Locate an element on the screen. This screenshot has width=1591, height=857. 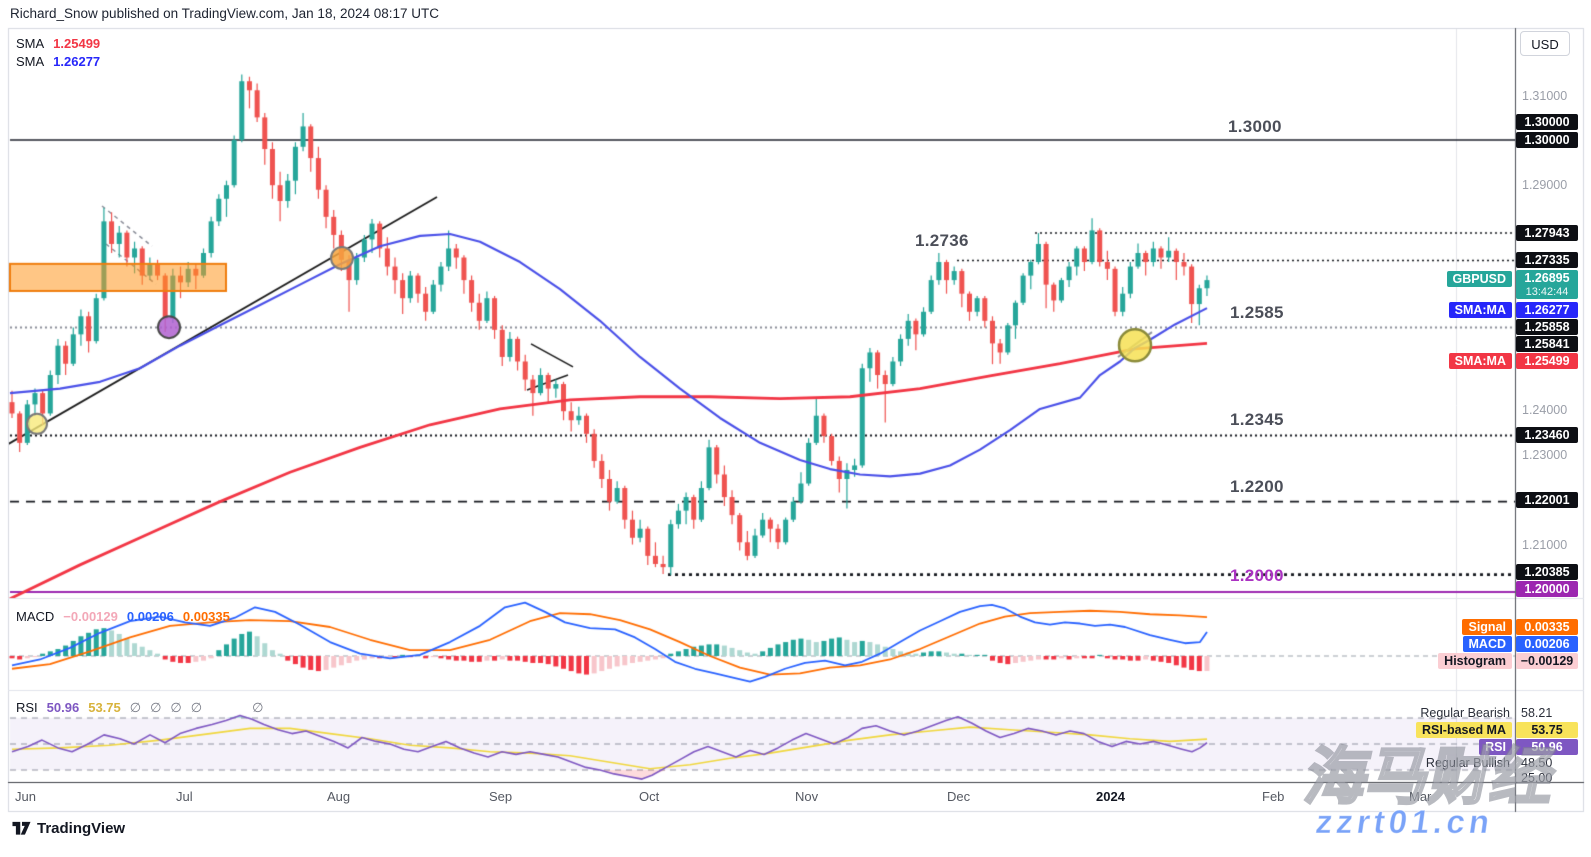
price-axis-badge: 1.20000 is located at coordinates (1547, 589).